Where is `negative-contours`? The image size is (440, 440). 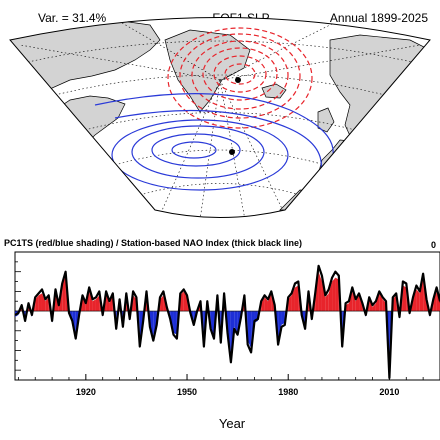
negative-contours is located at coordinates (240, 78).